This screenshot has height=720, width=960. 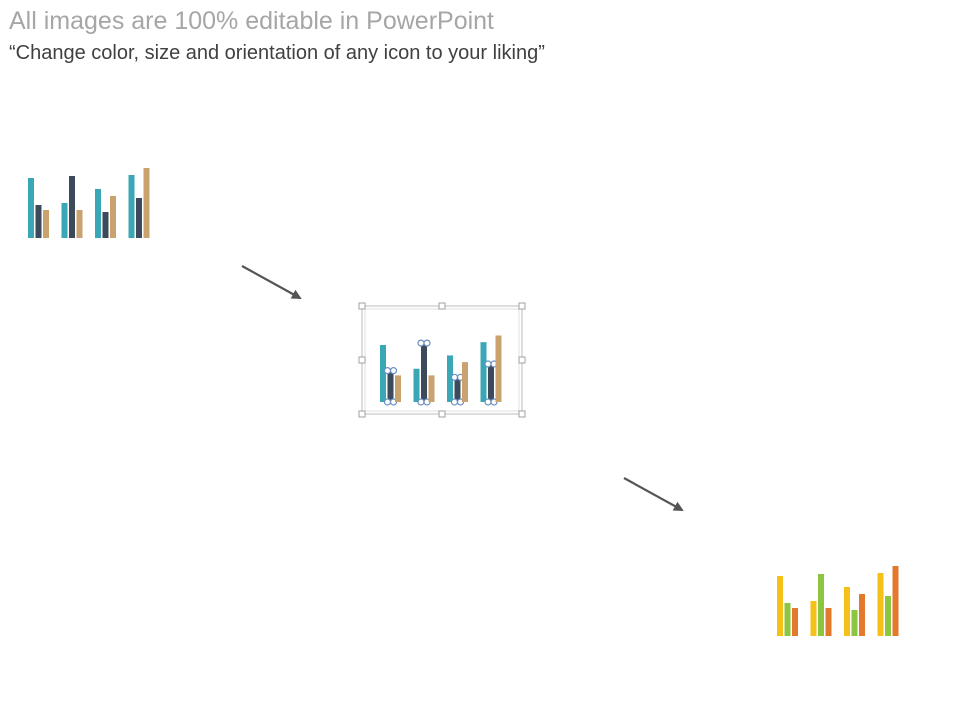 I want to click on bar-chart-icon-recolored, so click(x=839, y=601).